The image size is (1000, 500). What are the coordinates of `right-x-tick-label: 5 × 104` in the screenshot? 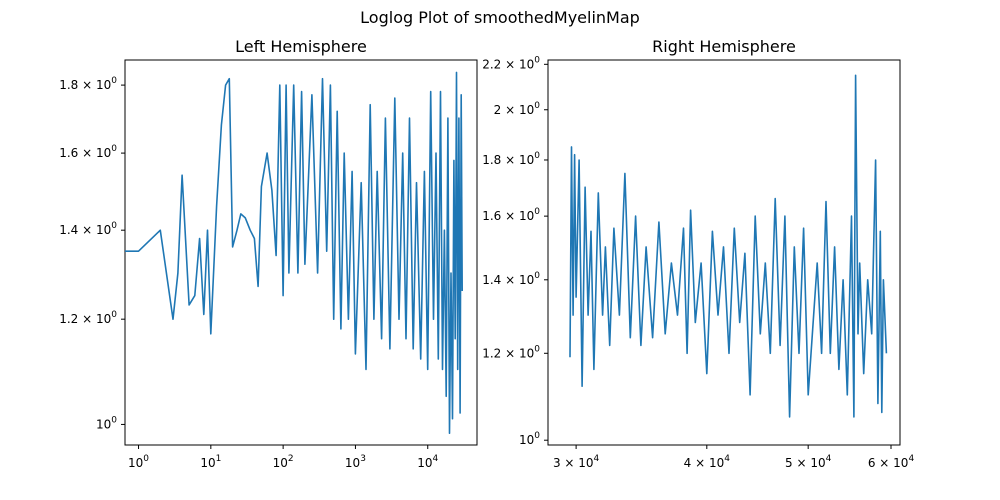 It's located at (808, 462).